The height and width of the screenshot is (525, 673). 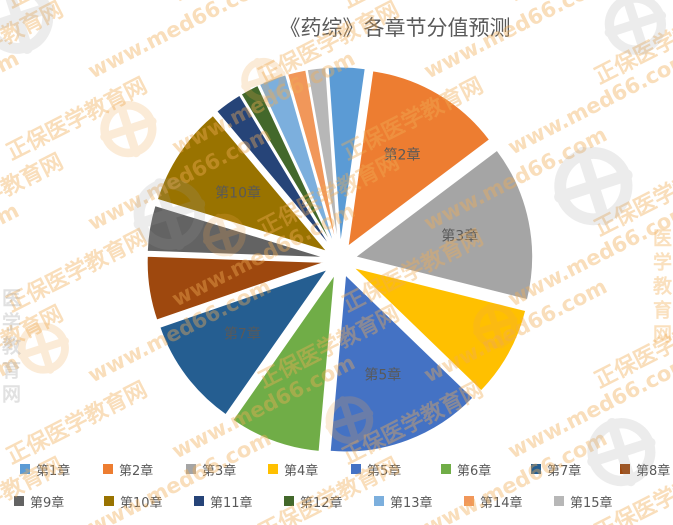 I want to click on legend-swatch-ch6, so click(x=446, y=469).